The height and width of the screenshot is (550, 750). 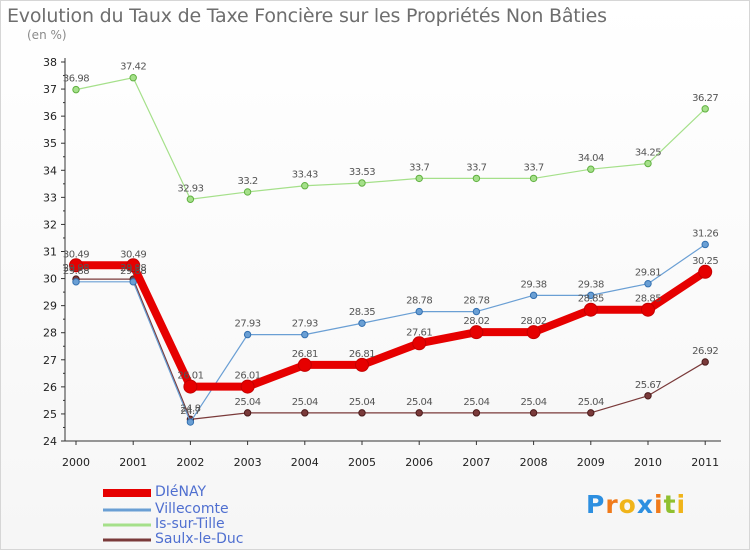 I want to click on legend-label-3: Saulx-le-Duc, so click(x=199, y=539).